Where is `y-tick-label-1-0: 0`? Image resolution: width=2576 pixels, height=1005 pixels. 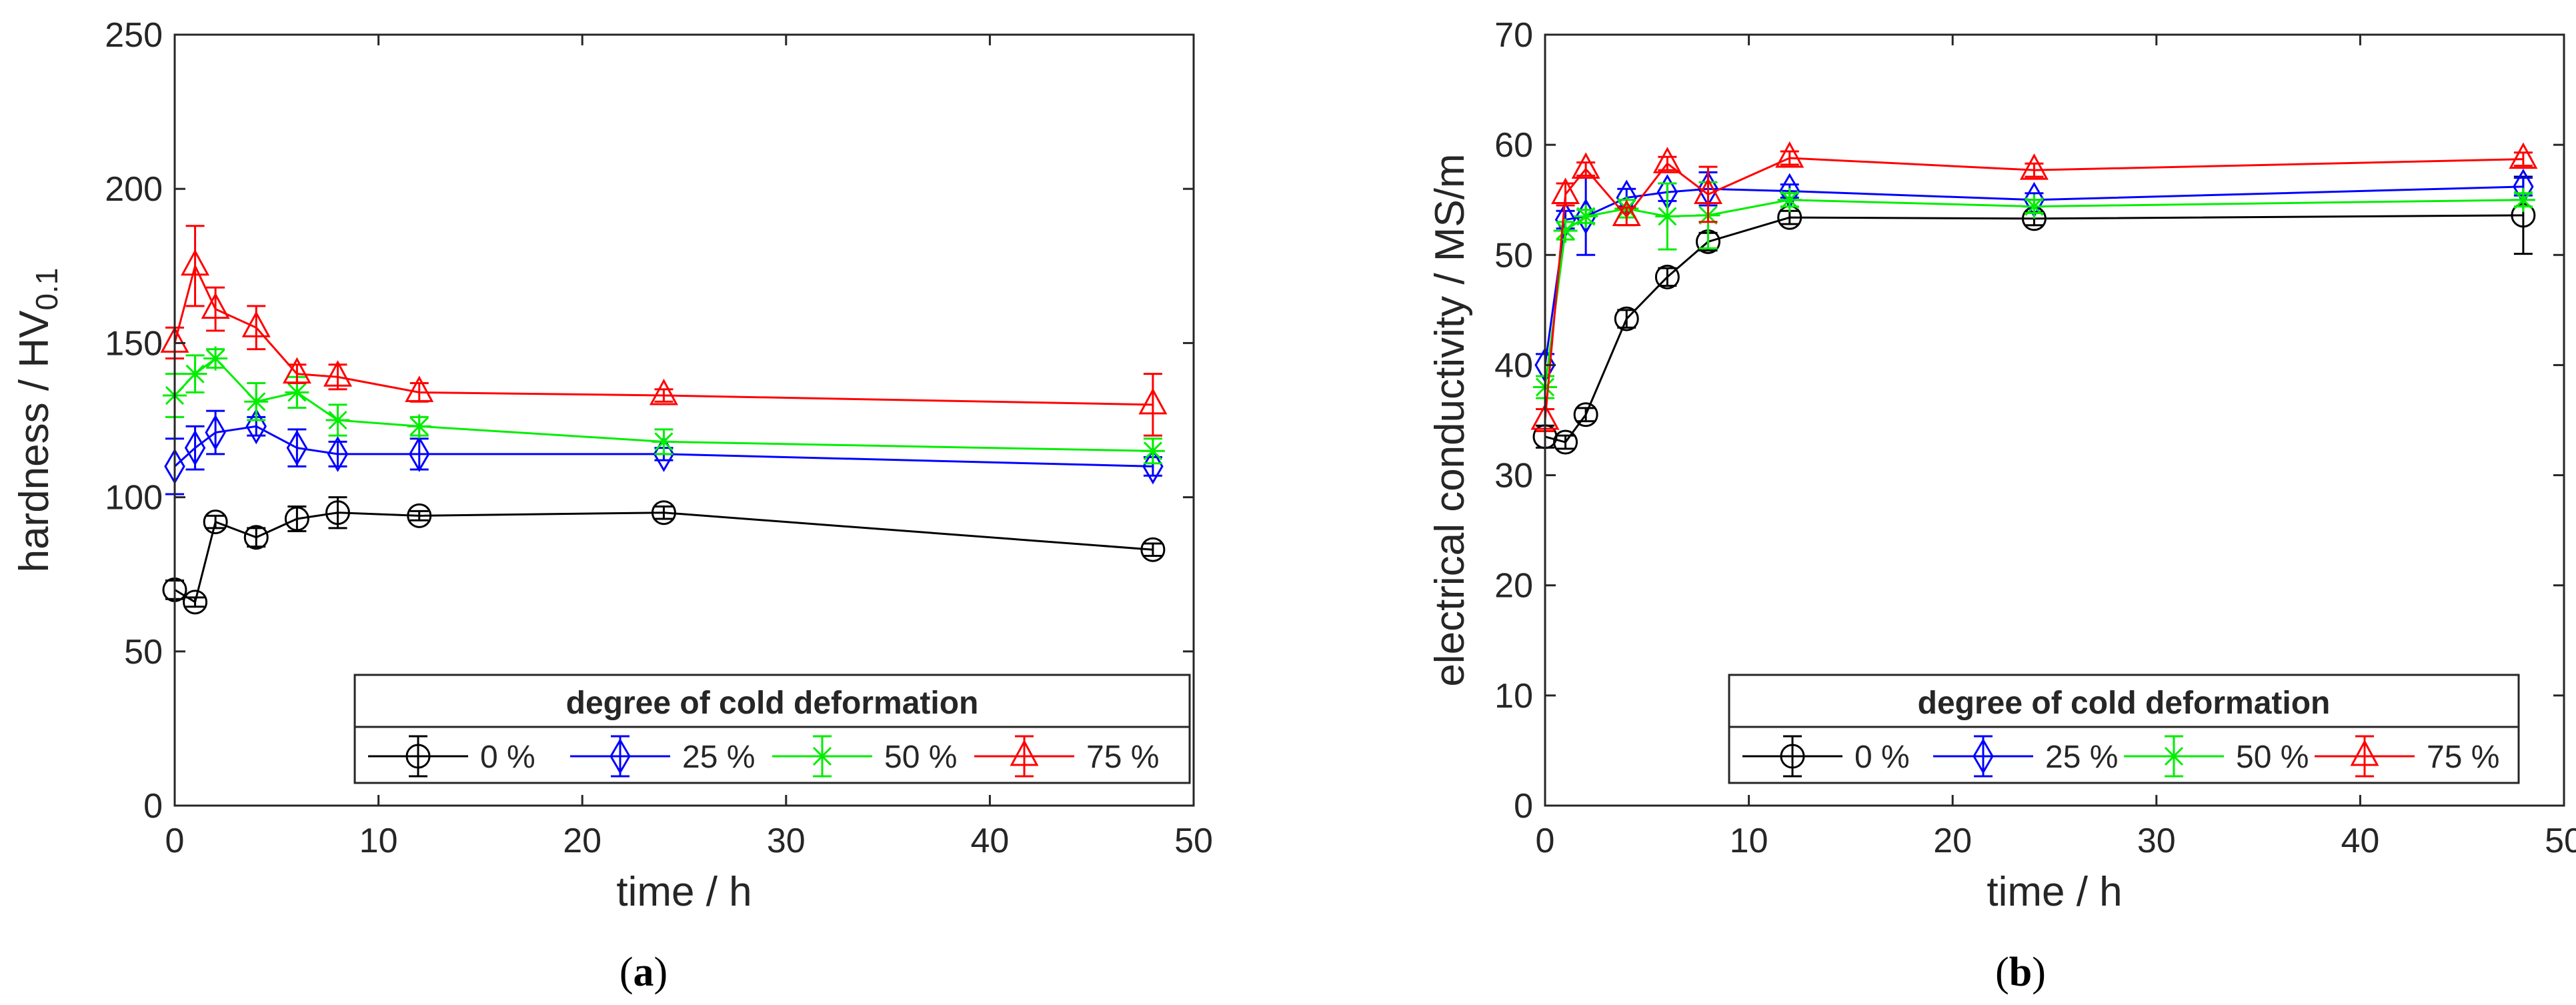
y-tick-label-1-0: 0 is located at coordinates (1523, 807).